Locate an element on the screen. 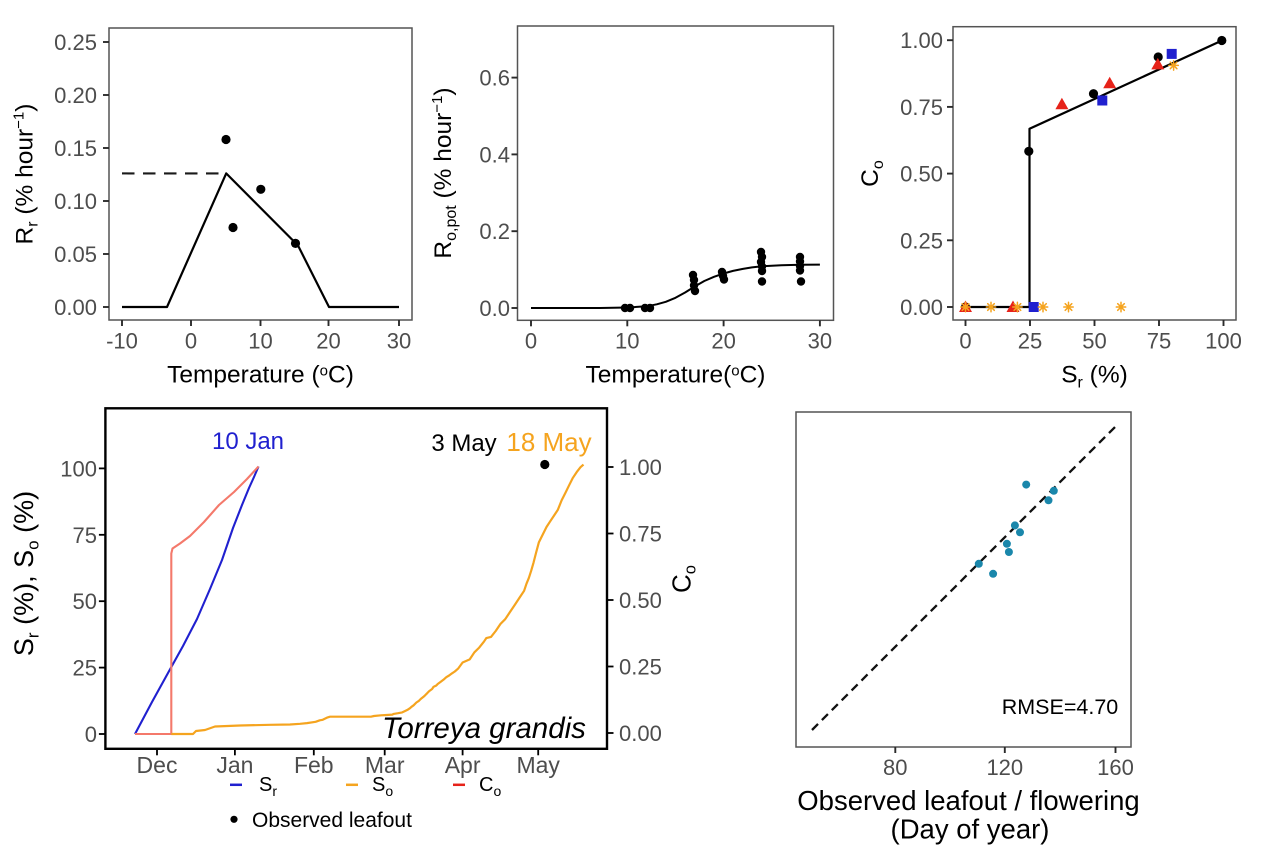 This screenshot has height=850, width=1267. svg-text: 0.0 is located at coordinates (494, 308).